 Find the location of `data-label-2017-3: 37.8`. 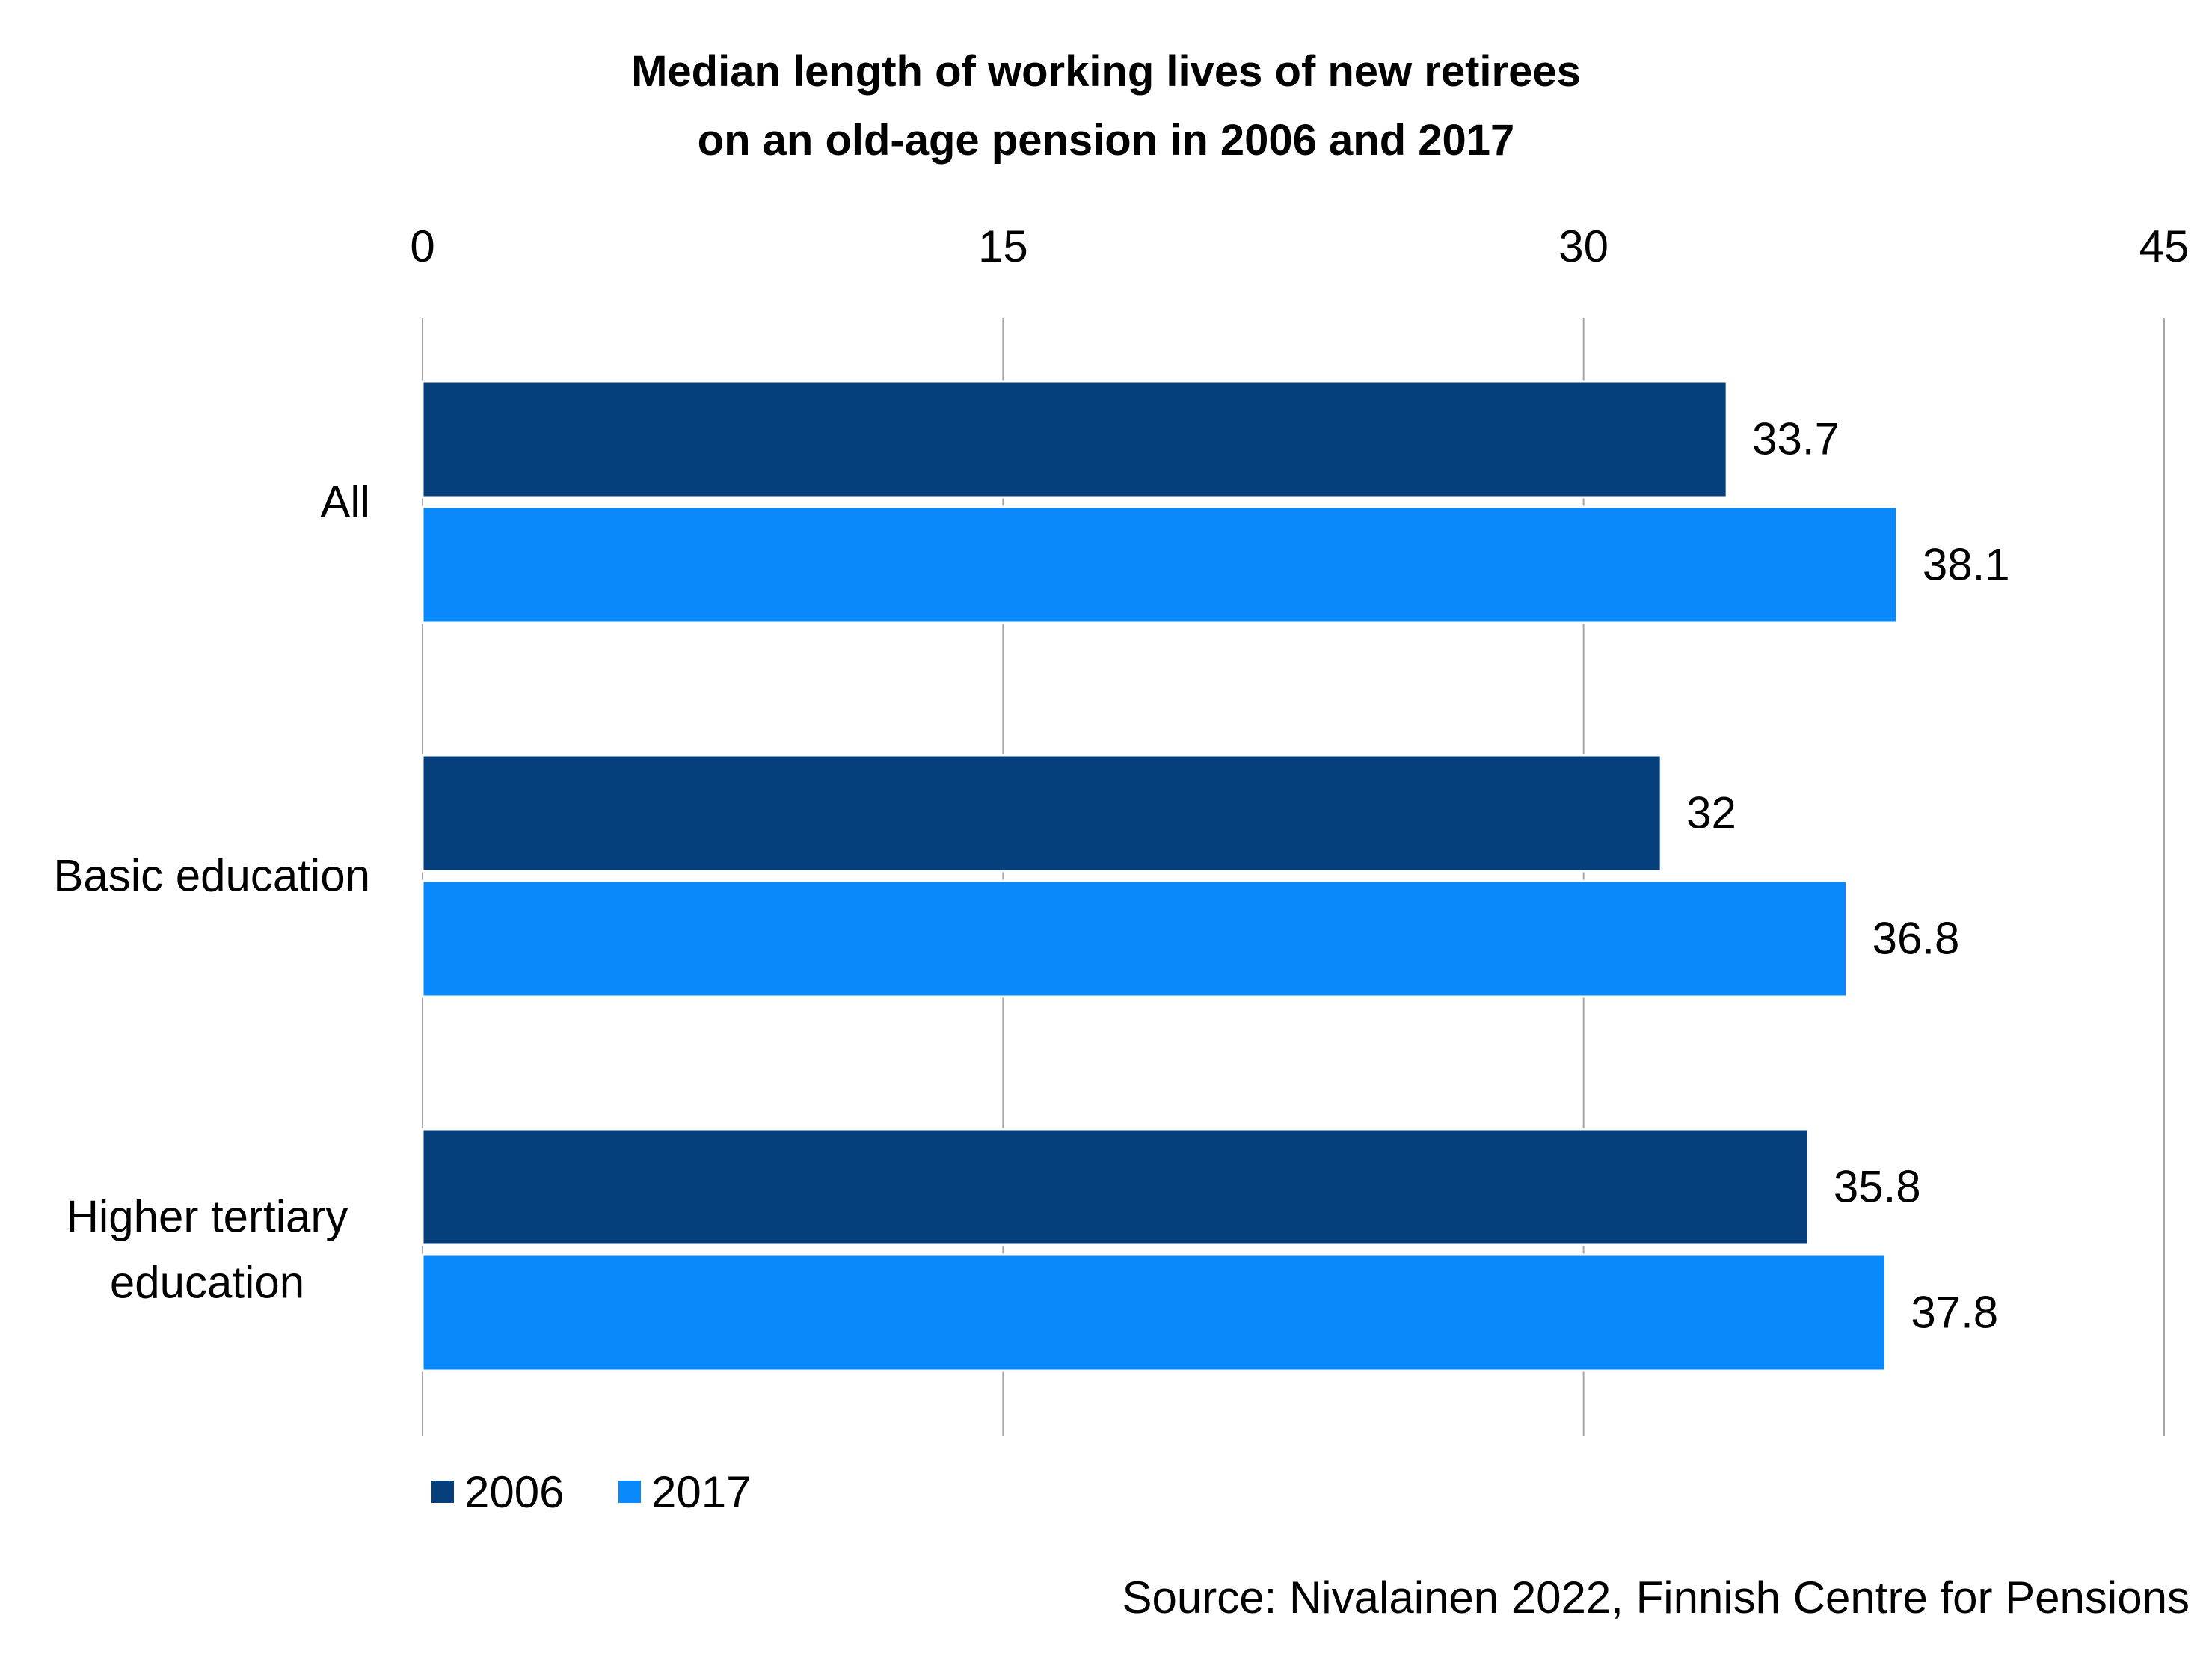

data-label-2017-3: 37.8 is located at coordinates (1954, 1313).